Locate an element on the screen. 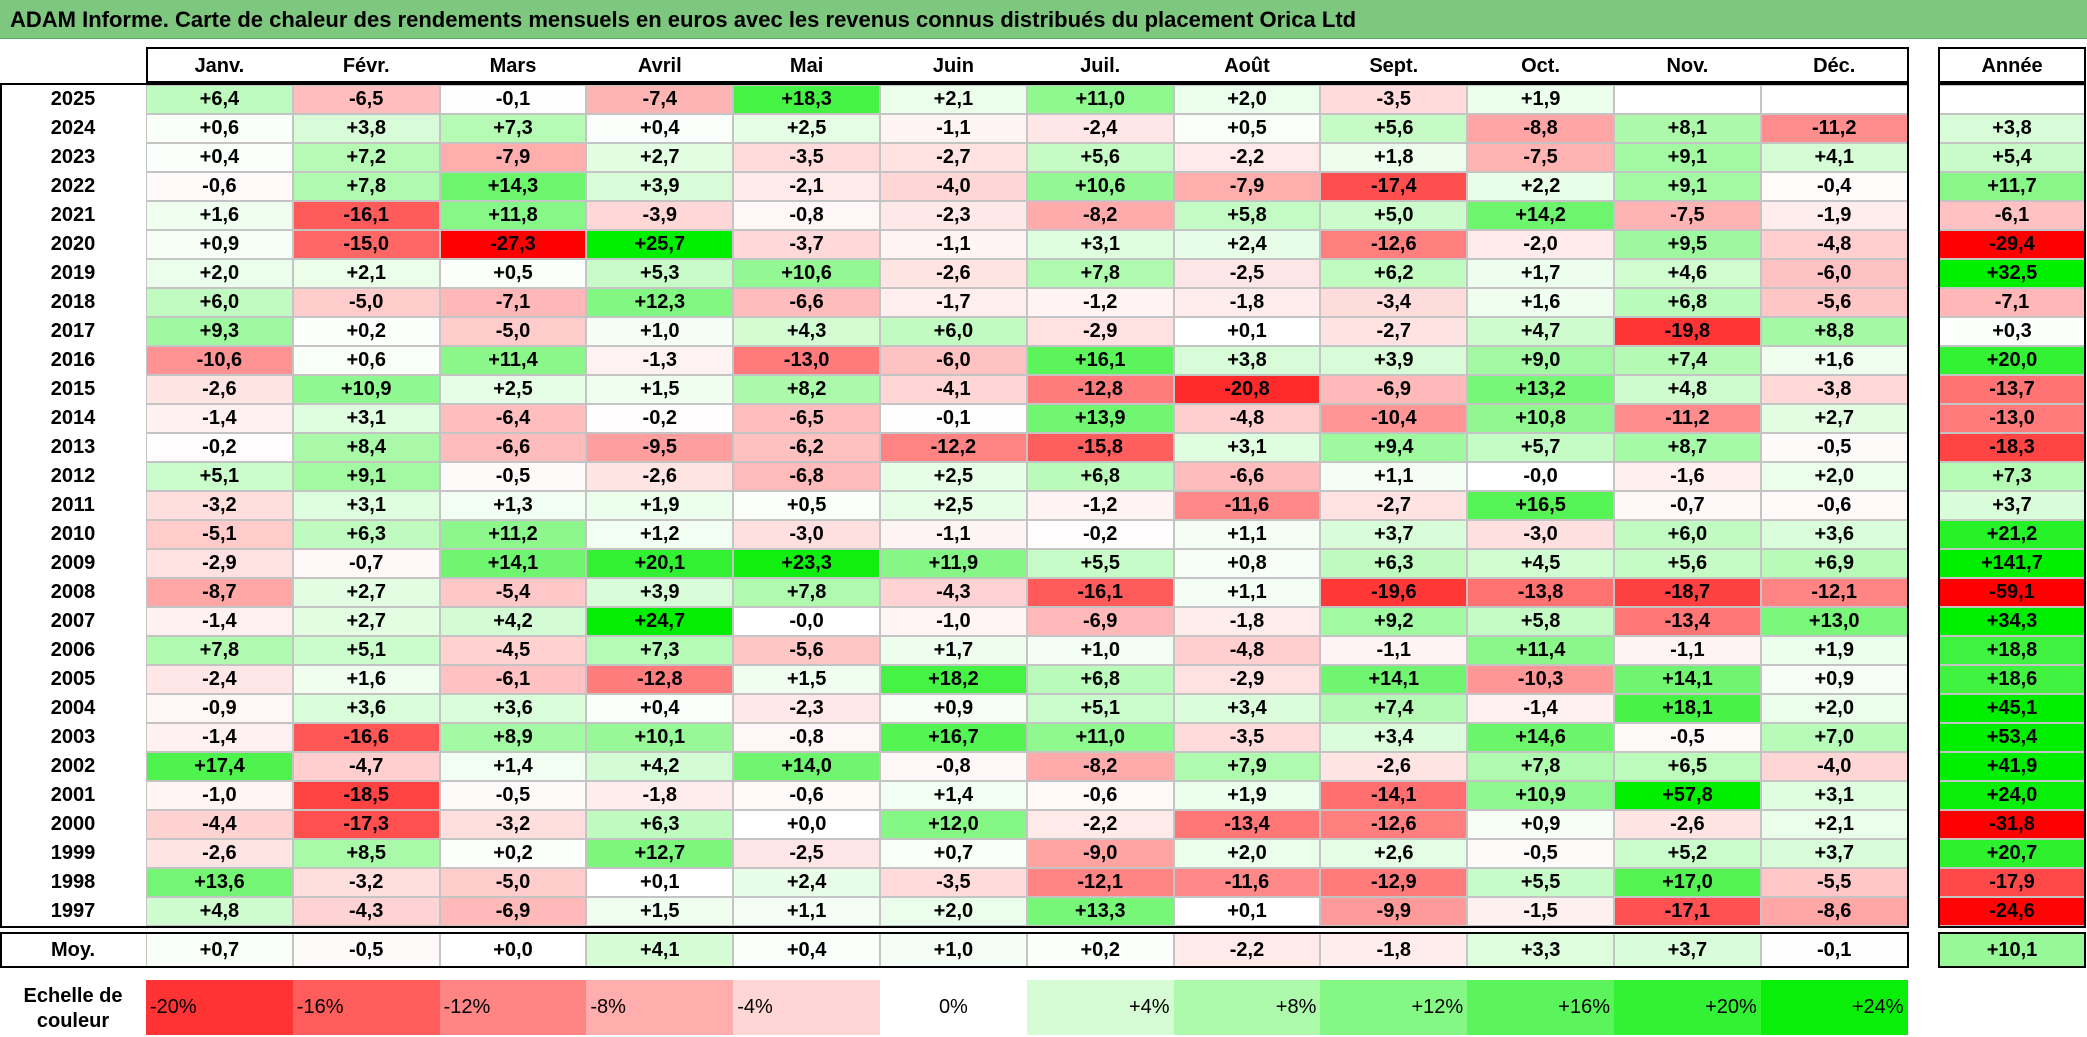 The width and height of the screenshot is (2087, 1037). heatmap-cell: -6,6 is located at coordinates (513, 447).